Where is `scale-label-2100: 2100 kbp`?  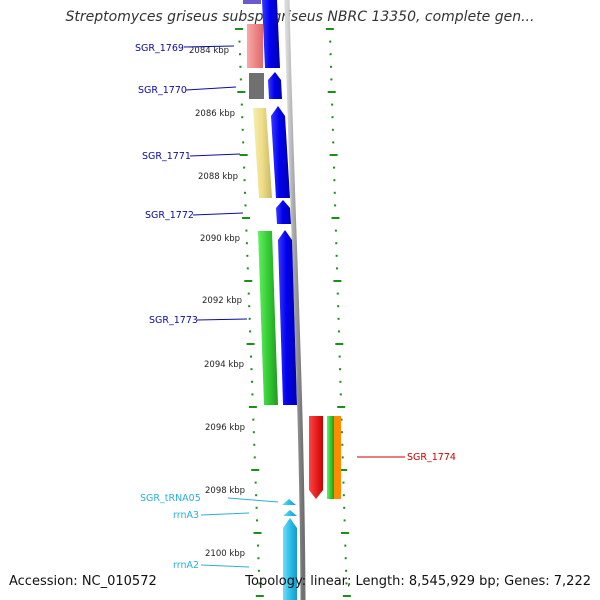 scale-label-2100: 2100 kbp is located at coordinates (225, 554).